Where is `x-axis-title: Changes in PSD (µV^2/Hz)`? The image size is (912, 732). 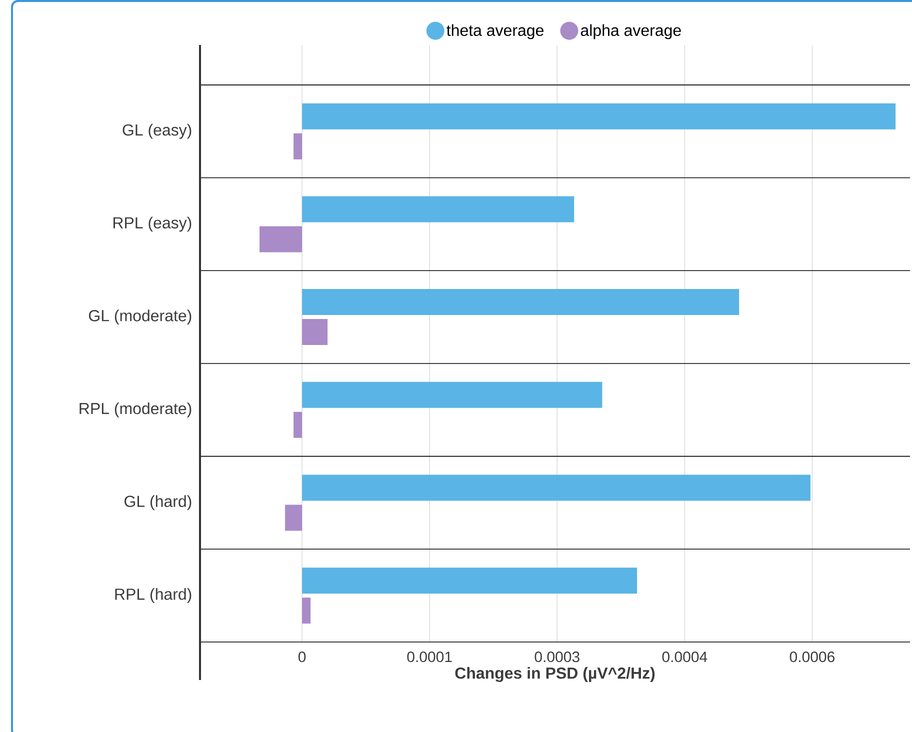 x-axis-title: Changes in PSD (µV^2/Hz) is located at coordinates (555, 674).